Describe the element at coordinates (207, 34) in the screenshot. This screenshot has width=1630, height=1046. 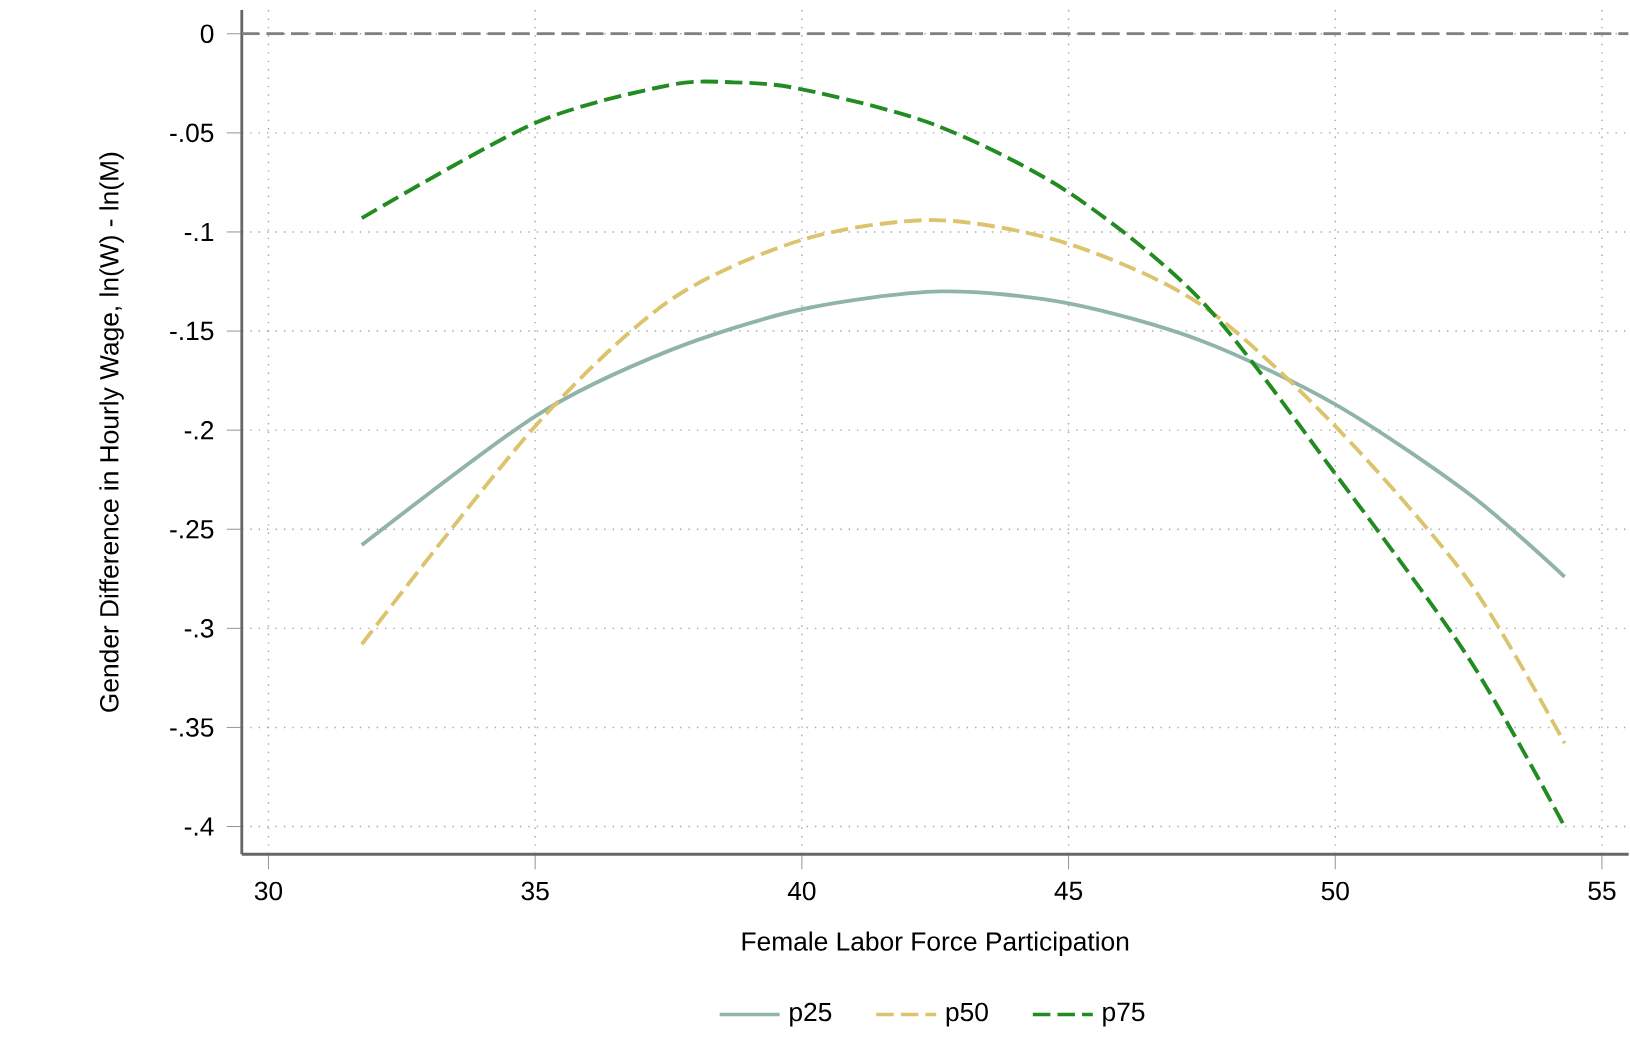
I see `y-tick-label: 0` at that location.